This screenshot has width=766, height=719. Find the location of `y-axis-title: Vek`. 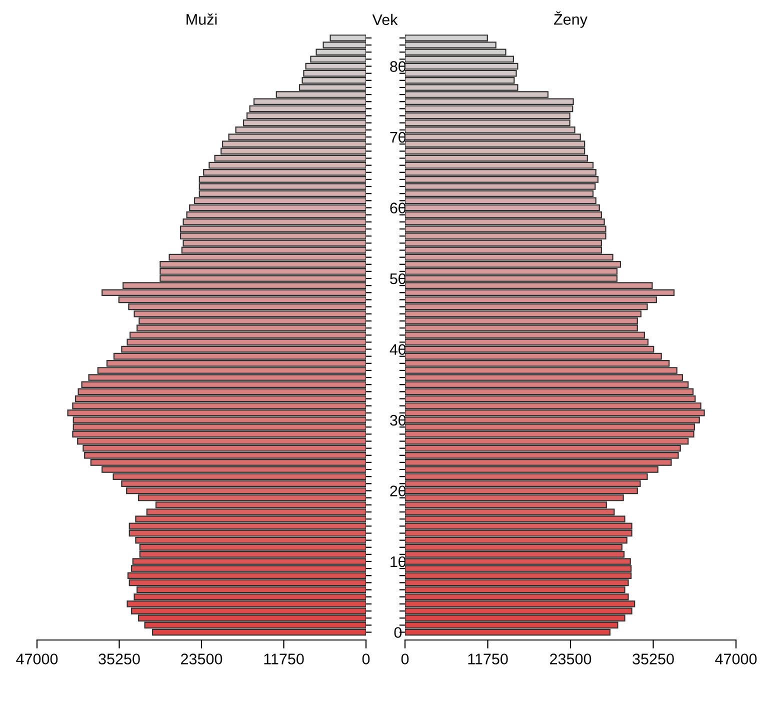

y-axis-title: Vek is located at coordinates (385, 20).